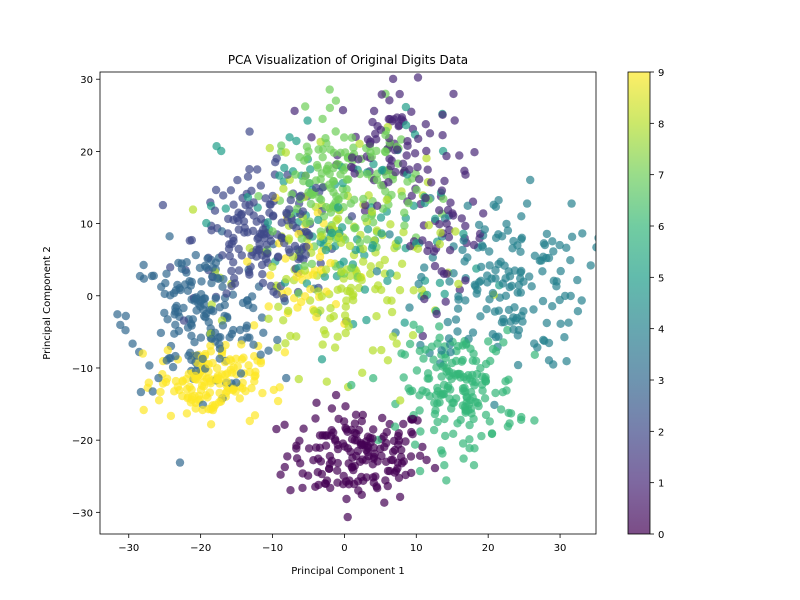 The height and width of the screenshot is (600, 800). I want to click on colorbar-tick-label: 2, so click(661, 432).